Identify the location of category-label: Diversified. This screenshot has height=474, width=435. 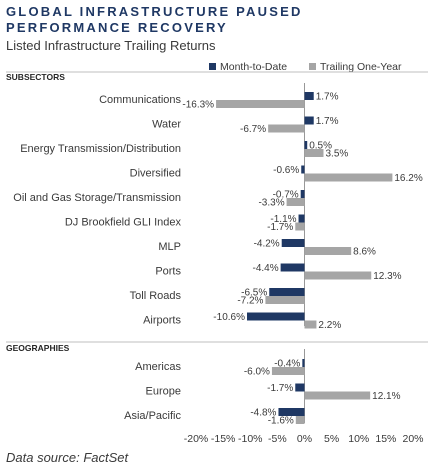
(155, 174).